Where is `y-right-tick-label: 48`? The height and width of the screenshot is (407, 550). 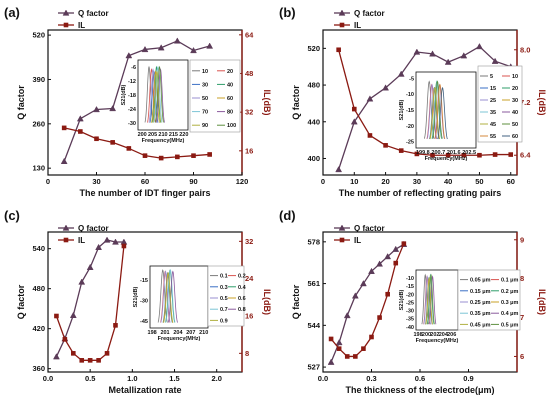
y-right-tick-label: 48 is located at coordinates (249, 73).